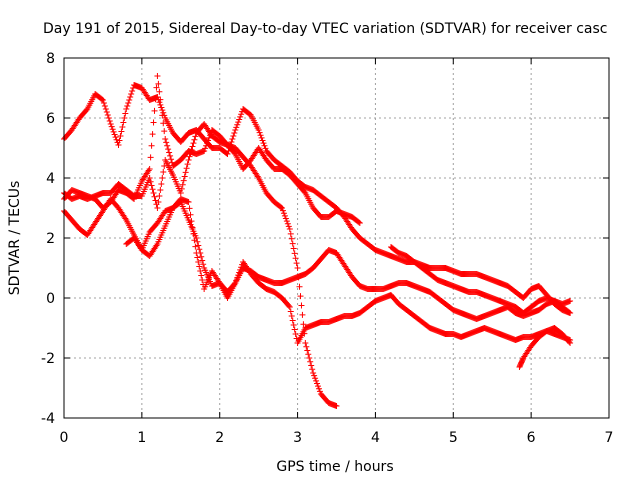 The width and height of the screenshot is (640, 480). What do you see at coordinates (48, 419) in the screenshot?
I see `y-tick-label: -4` at bounding box center [48, 419].